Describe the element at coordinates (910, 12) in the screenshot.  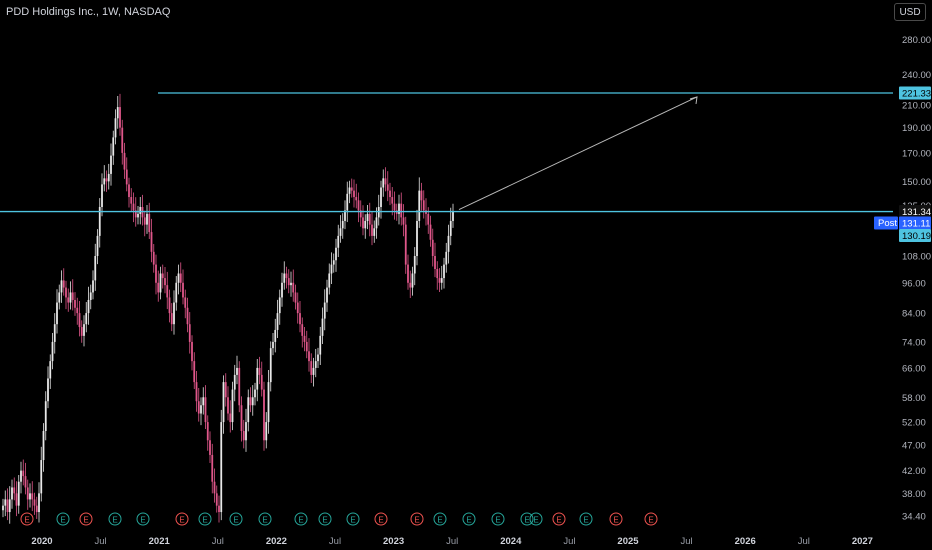
I see `currency-button: USD` at that location.